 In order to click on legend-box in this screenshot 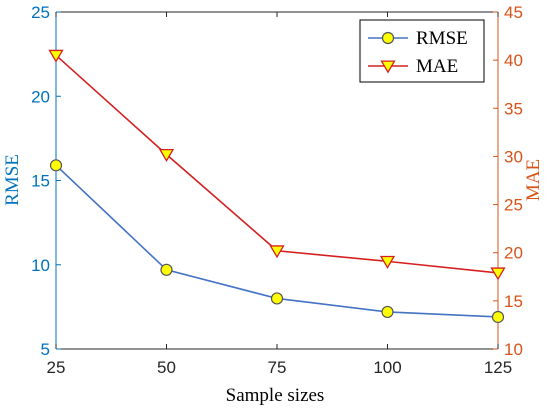, I will do `click(422, 51)`.